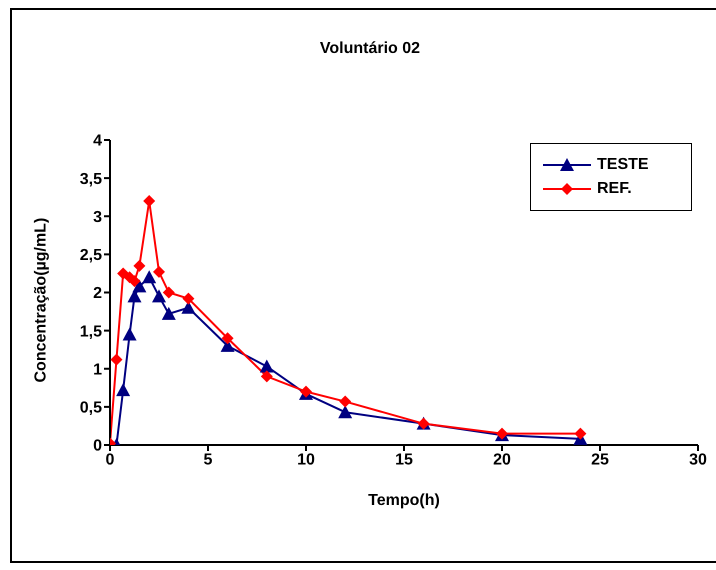  What do you see at coordinates (306, 459) in the screenshot?
I see `x-tick-label: 10` at bounding box center [306, 459].